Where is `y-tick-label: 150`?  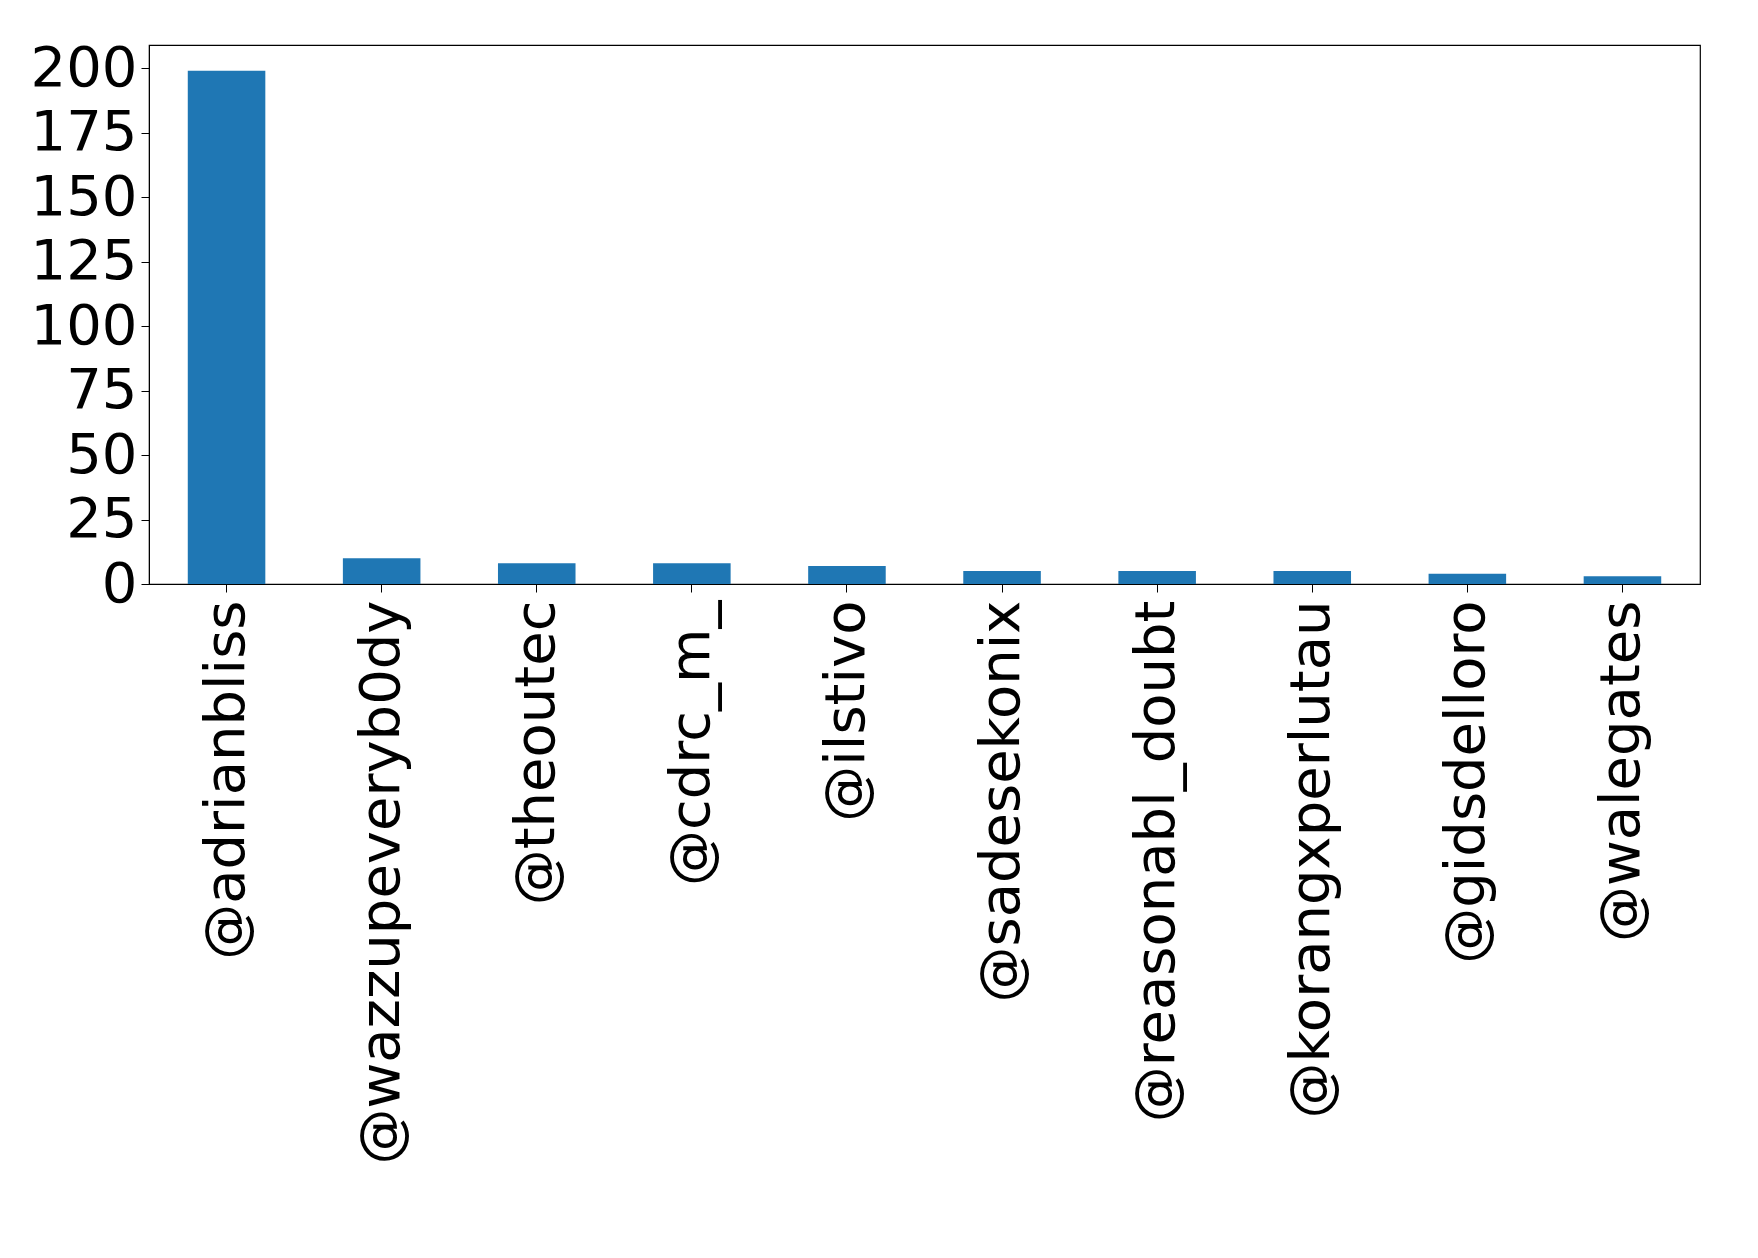 y-tick-label: 150 is located at coordinates (84, 195).